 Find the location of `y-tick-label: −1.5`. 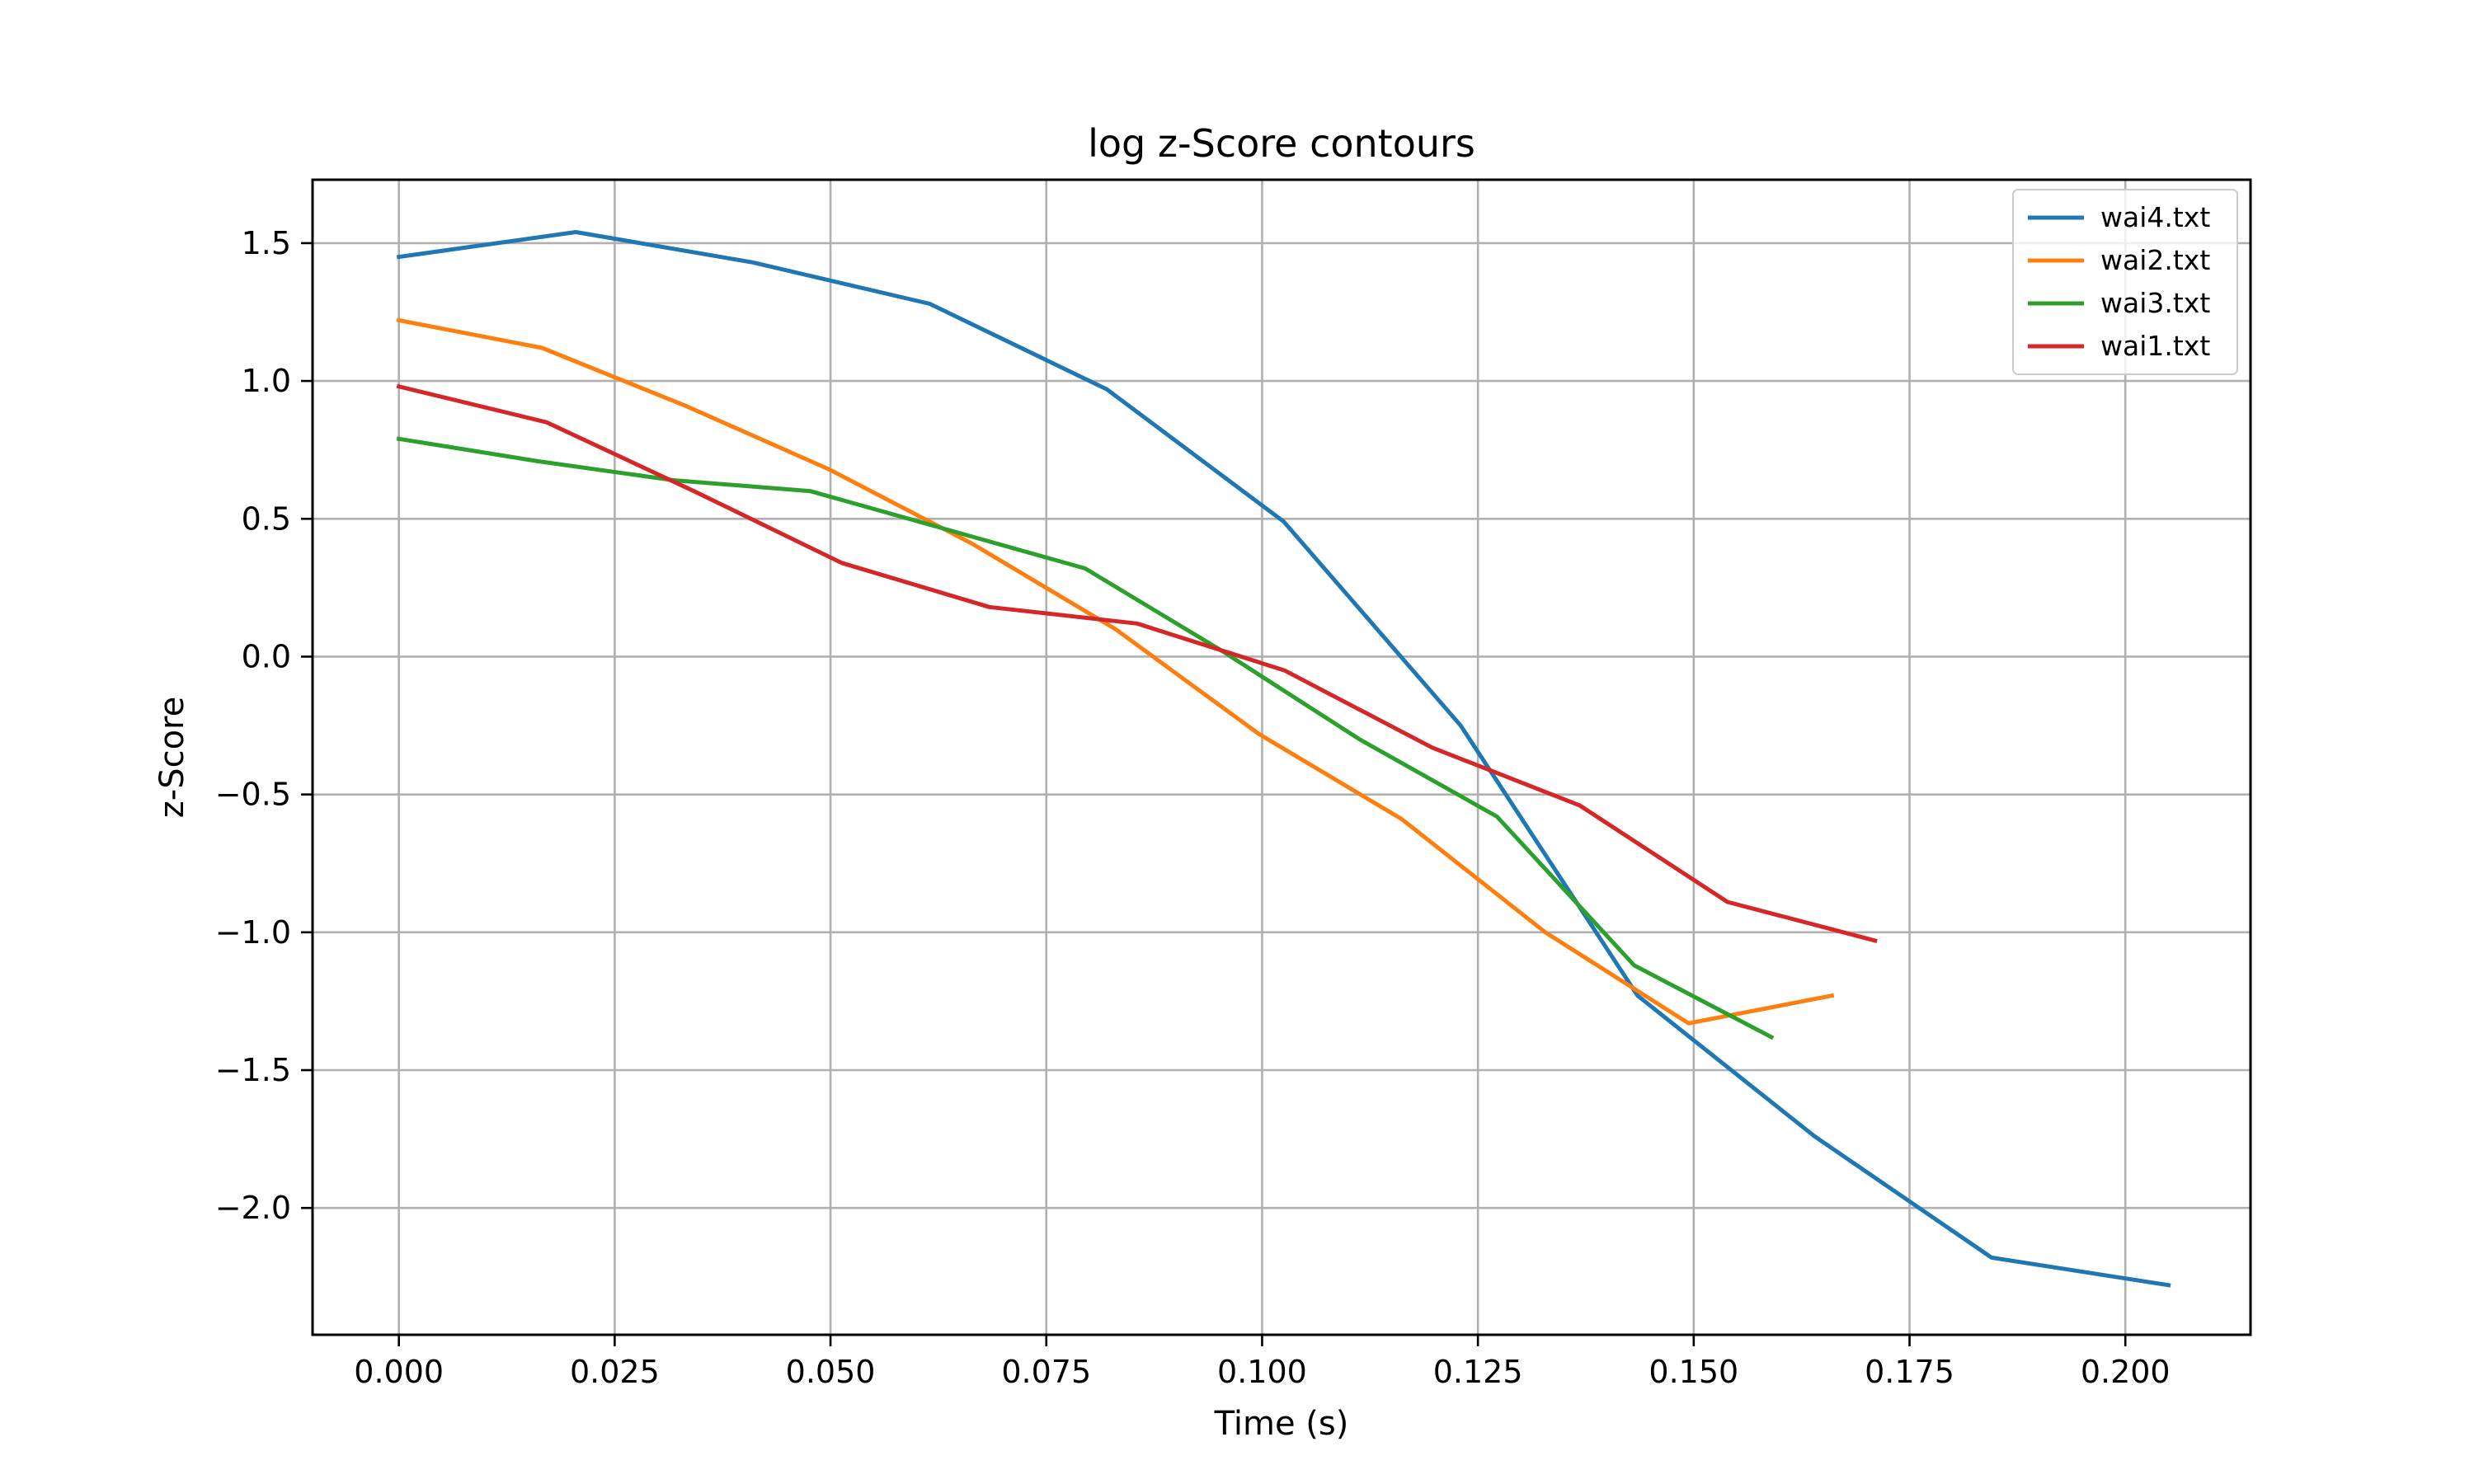

y-tick-label: −1.5 is located at coordinates (253, 1070).